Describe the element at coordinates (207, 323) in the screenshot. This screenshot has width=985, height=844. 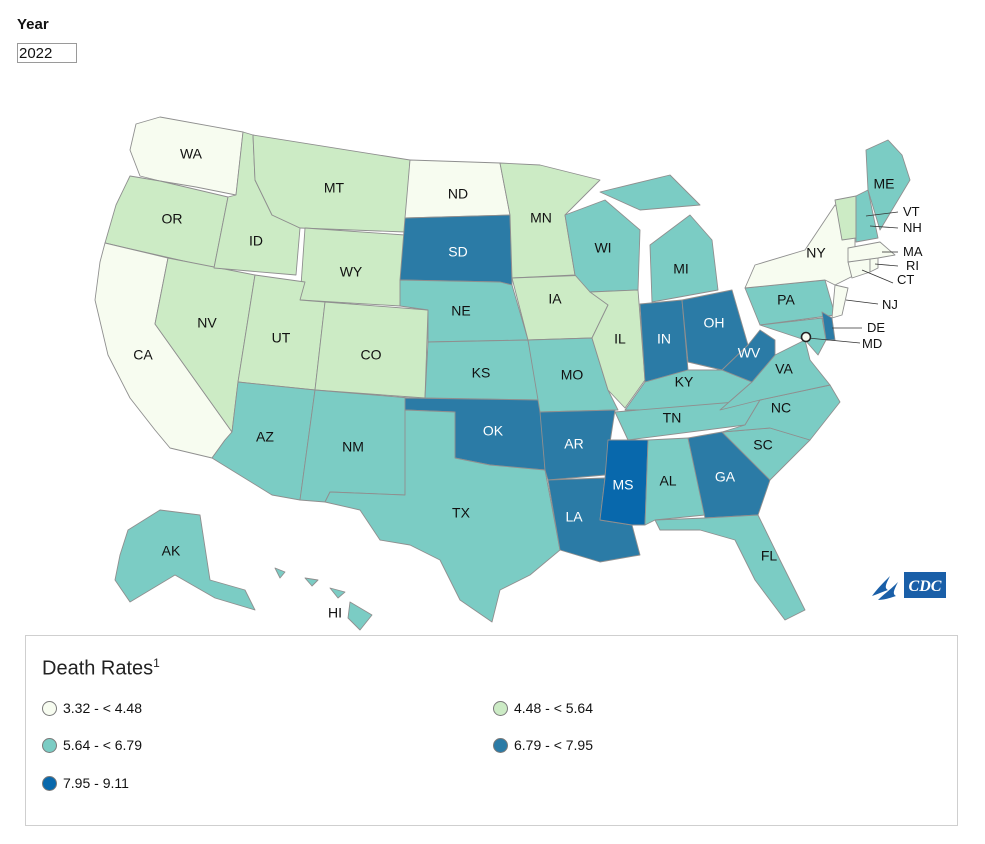
I see `state-label-NV: NV` at that location.